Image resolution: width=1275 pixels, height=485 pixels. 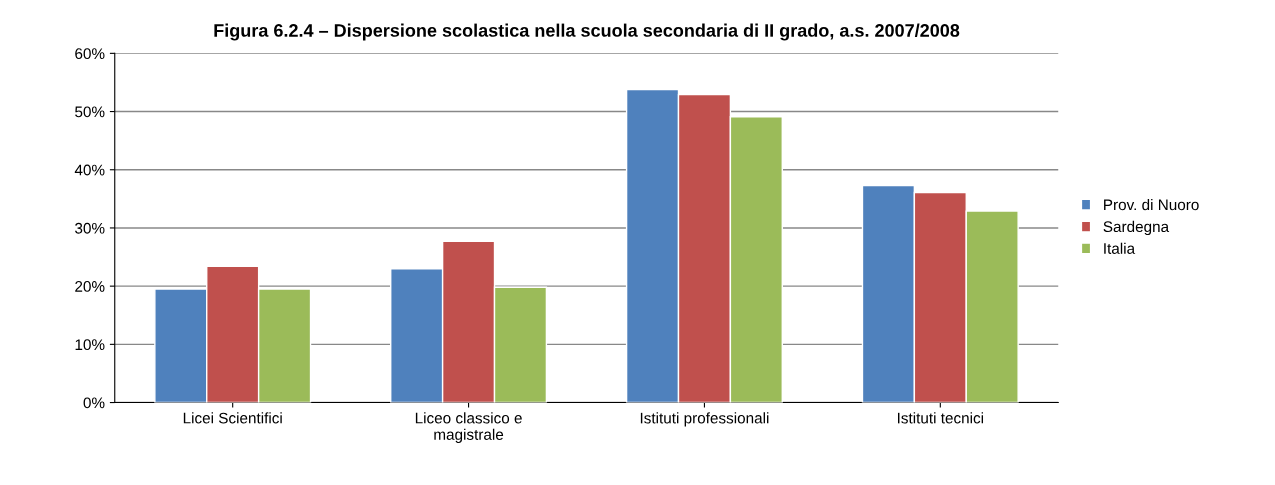 What do you see at coordinates (587, 32) in the screenshot?
I see `chart-title: Figura 6.2.4 – Dispersione scolastica nella scuola secondaria di II grado, a.s. 2007/2008` at bounding box center [587, 32].